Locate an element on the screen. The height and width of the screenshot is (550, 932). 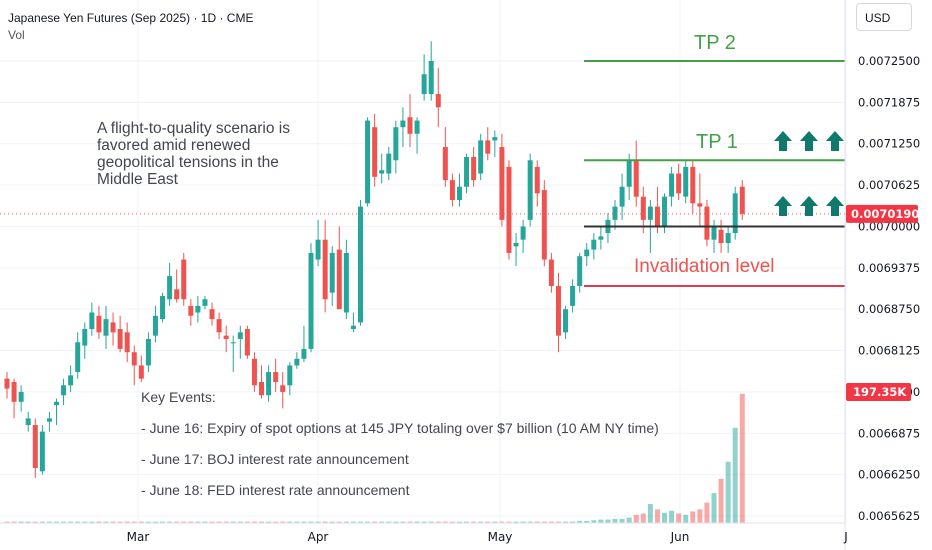
price-tick-label: 0.0070625 is located at coordinates (889, 185).